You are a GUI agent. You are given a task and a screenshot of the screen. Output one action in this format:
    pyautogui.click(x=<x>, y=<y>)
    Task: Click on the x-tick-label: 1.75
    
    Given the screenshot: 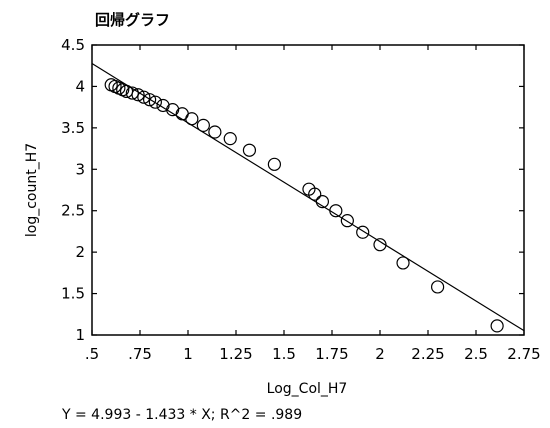 What is the action you would take?
    pyautogui.click(x=331, y=354)
    